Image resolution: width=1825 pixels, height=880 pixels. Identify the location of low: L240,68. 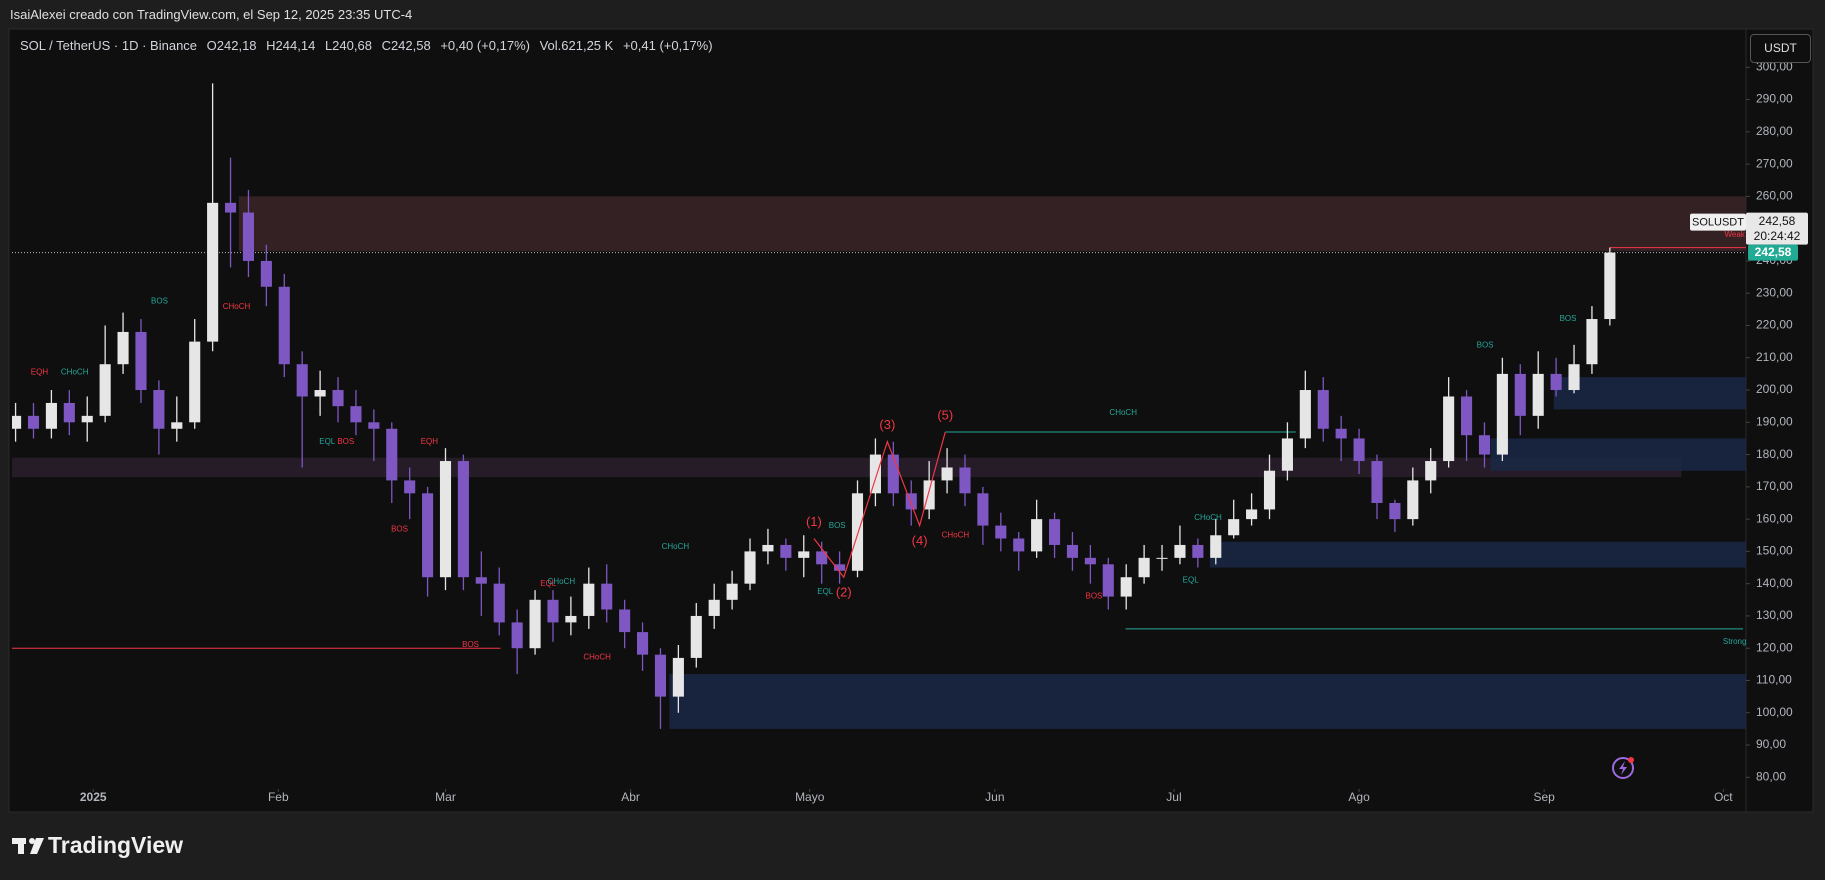
(348, 45).